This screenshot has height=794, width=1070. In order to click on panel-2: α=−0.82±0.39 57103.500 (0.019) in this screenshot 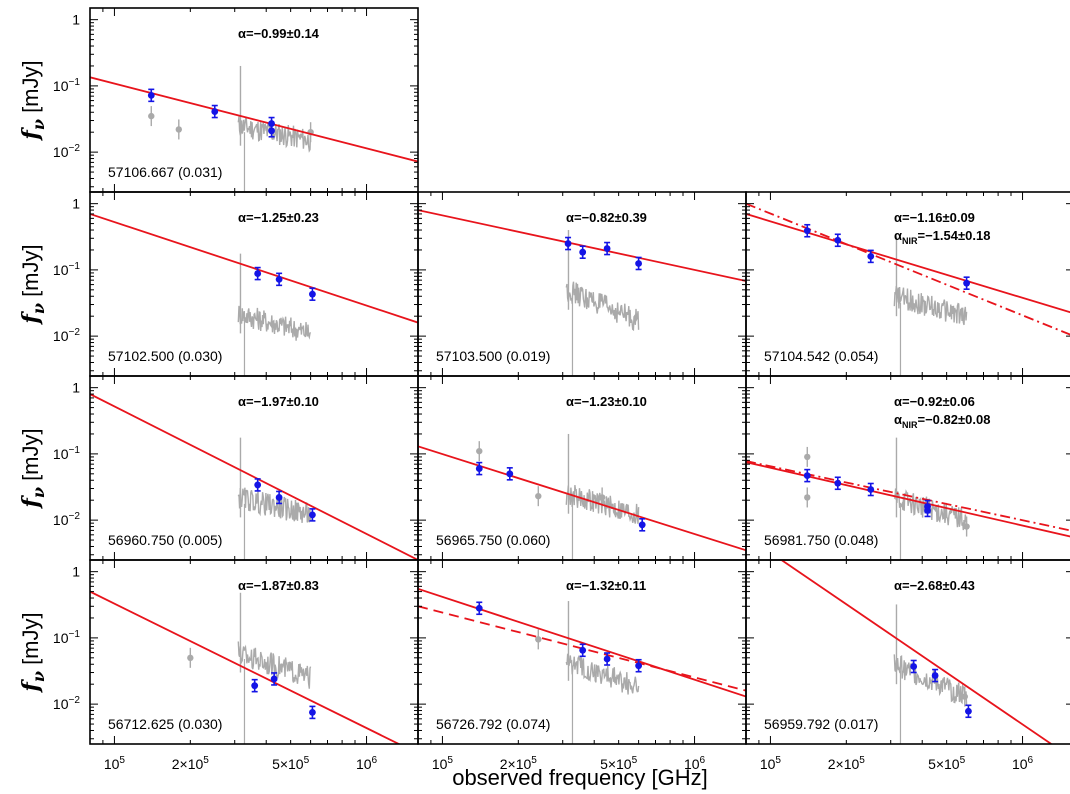, I will do `click(582, 284)`.